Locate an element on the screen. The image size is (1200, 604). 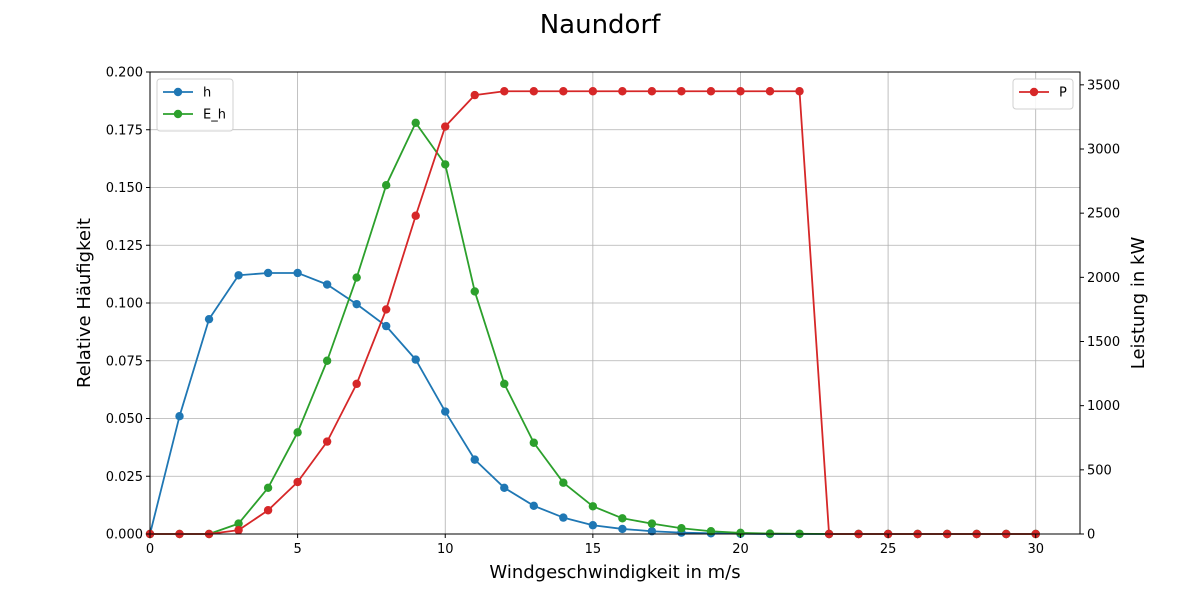
x-tick-label: 15 is located at coordinates (593, 549).